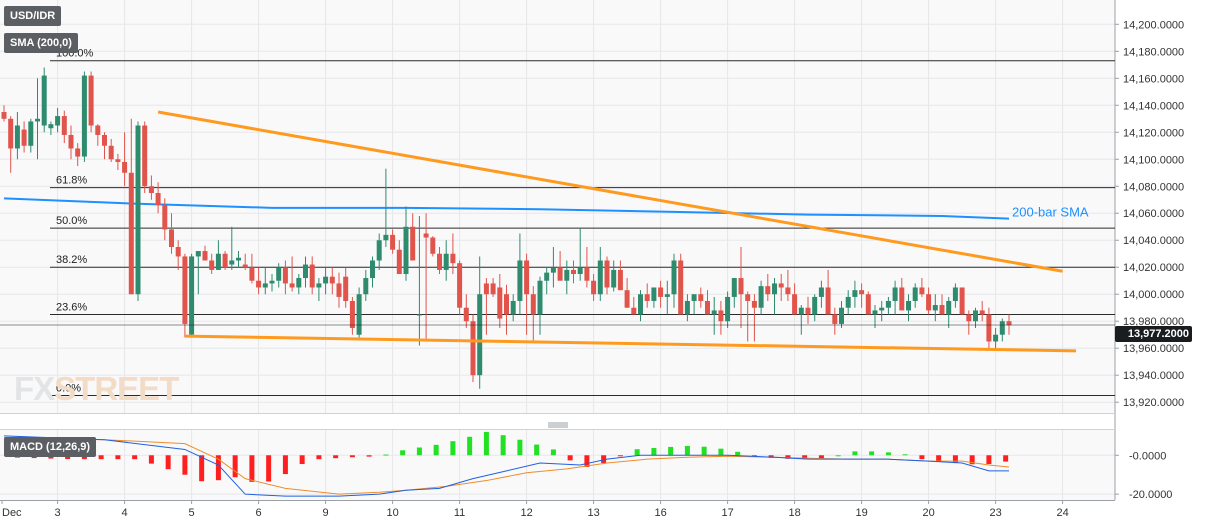 The height and width of the screenshot is (526, 1207). What do you see at coordinates (12, 513) in the screenshot?
I see `x-tick-label: Dec` at bounding box center [12, 513].